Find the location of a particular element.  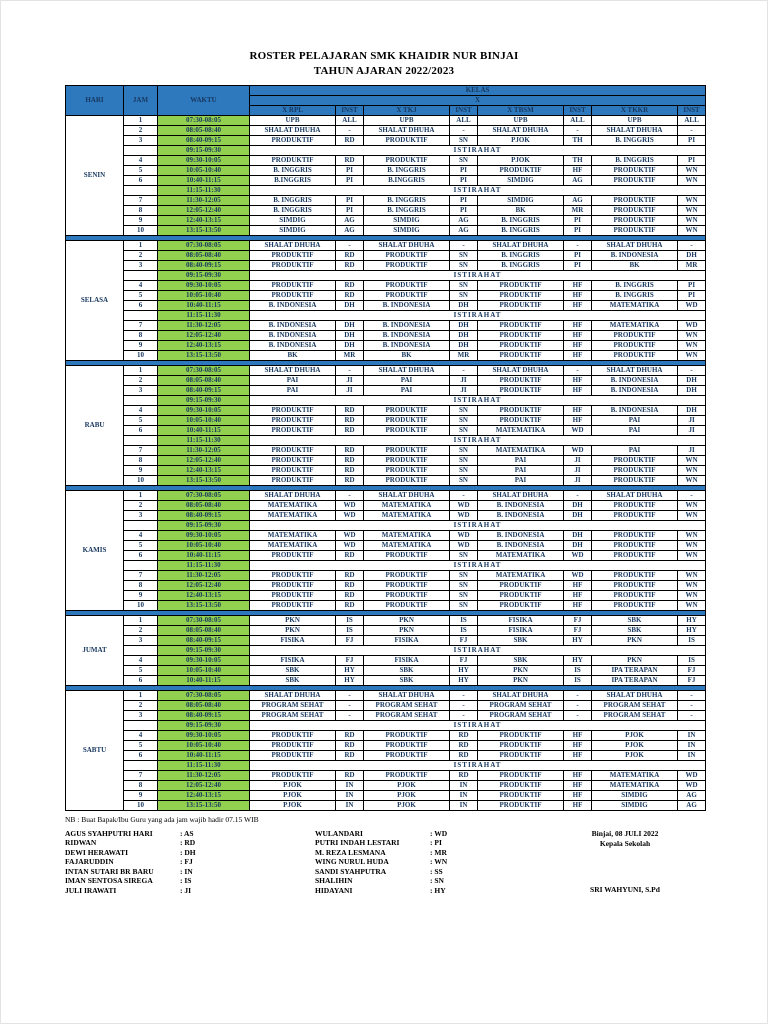

day-name-cell: KAMIS is located at coordinates (94, 550).